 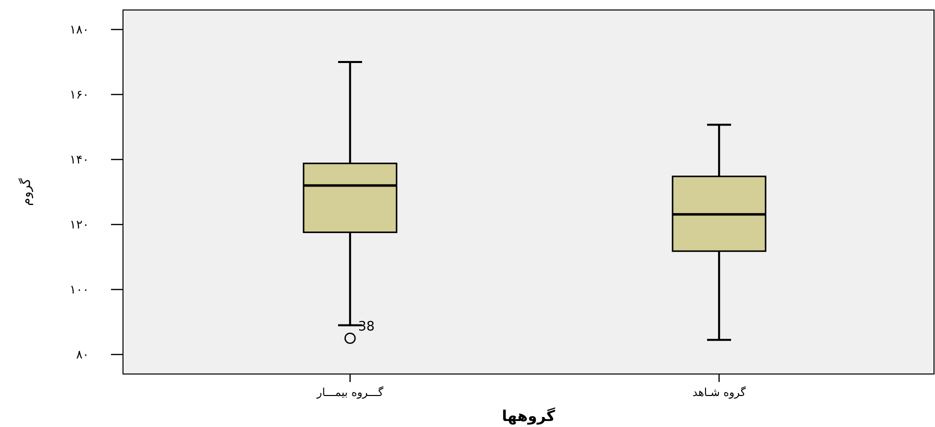 What do you see at coordinates (79, 95) in the screenshot?
I see `y-tick-label: ۱۶۰` at bounding box center [79, 95].